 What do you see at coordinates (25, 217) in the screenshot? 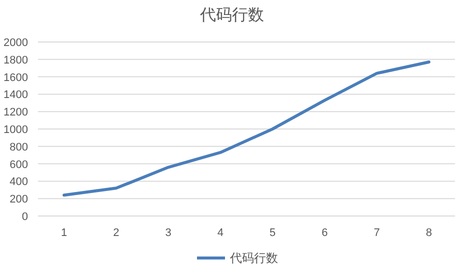
I see `y-tick-label: 0` at bounding box center [25, 217].